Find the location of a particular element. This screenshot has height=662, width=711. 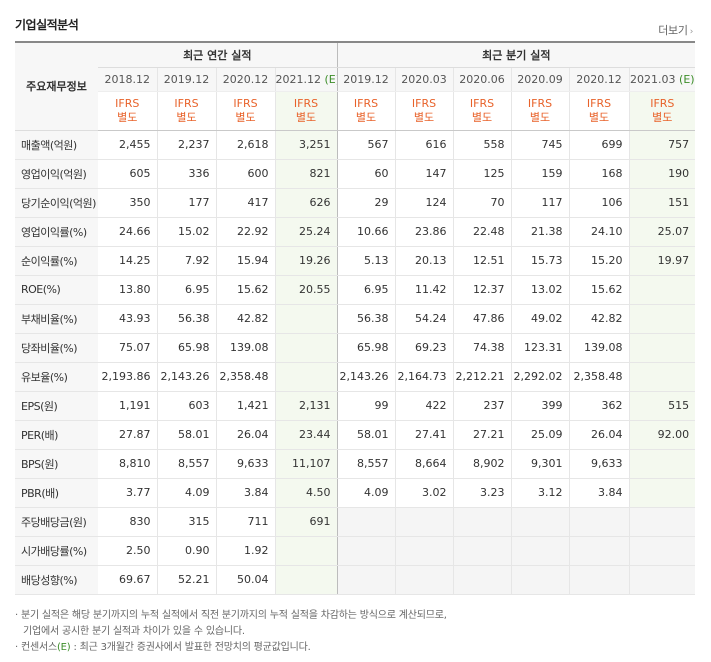

row-label: 부채비율(%) is located at coordinates (56, 318).